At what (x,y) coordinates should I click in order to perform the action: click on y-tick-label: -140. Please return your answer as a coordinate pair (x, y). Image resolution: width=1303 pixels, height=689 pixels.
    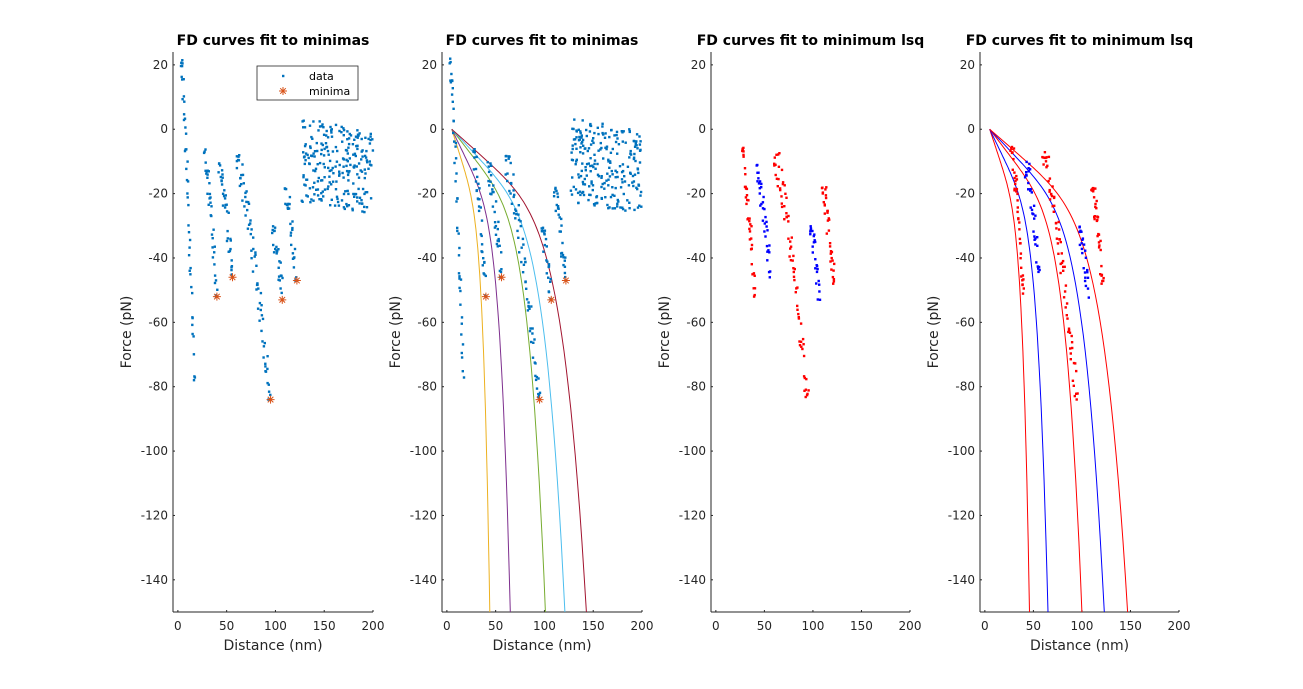
    Looking at the image, I should click on (423, 580).